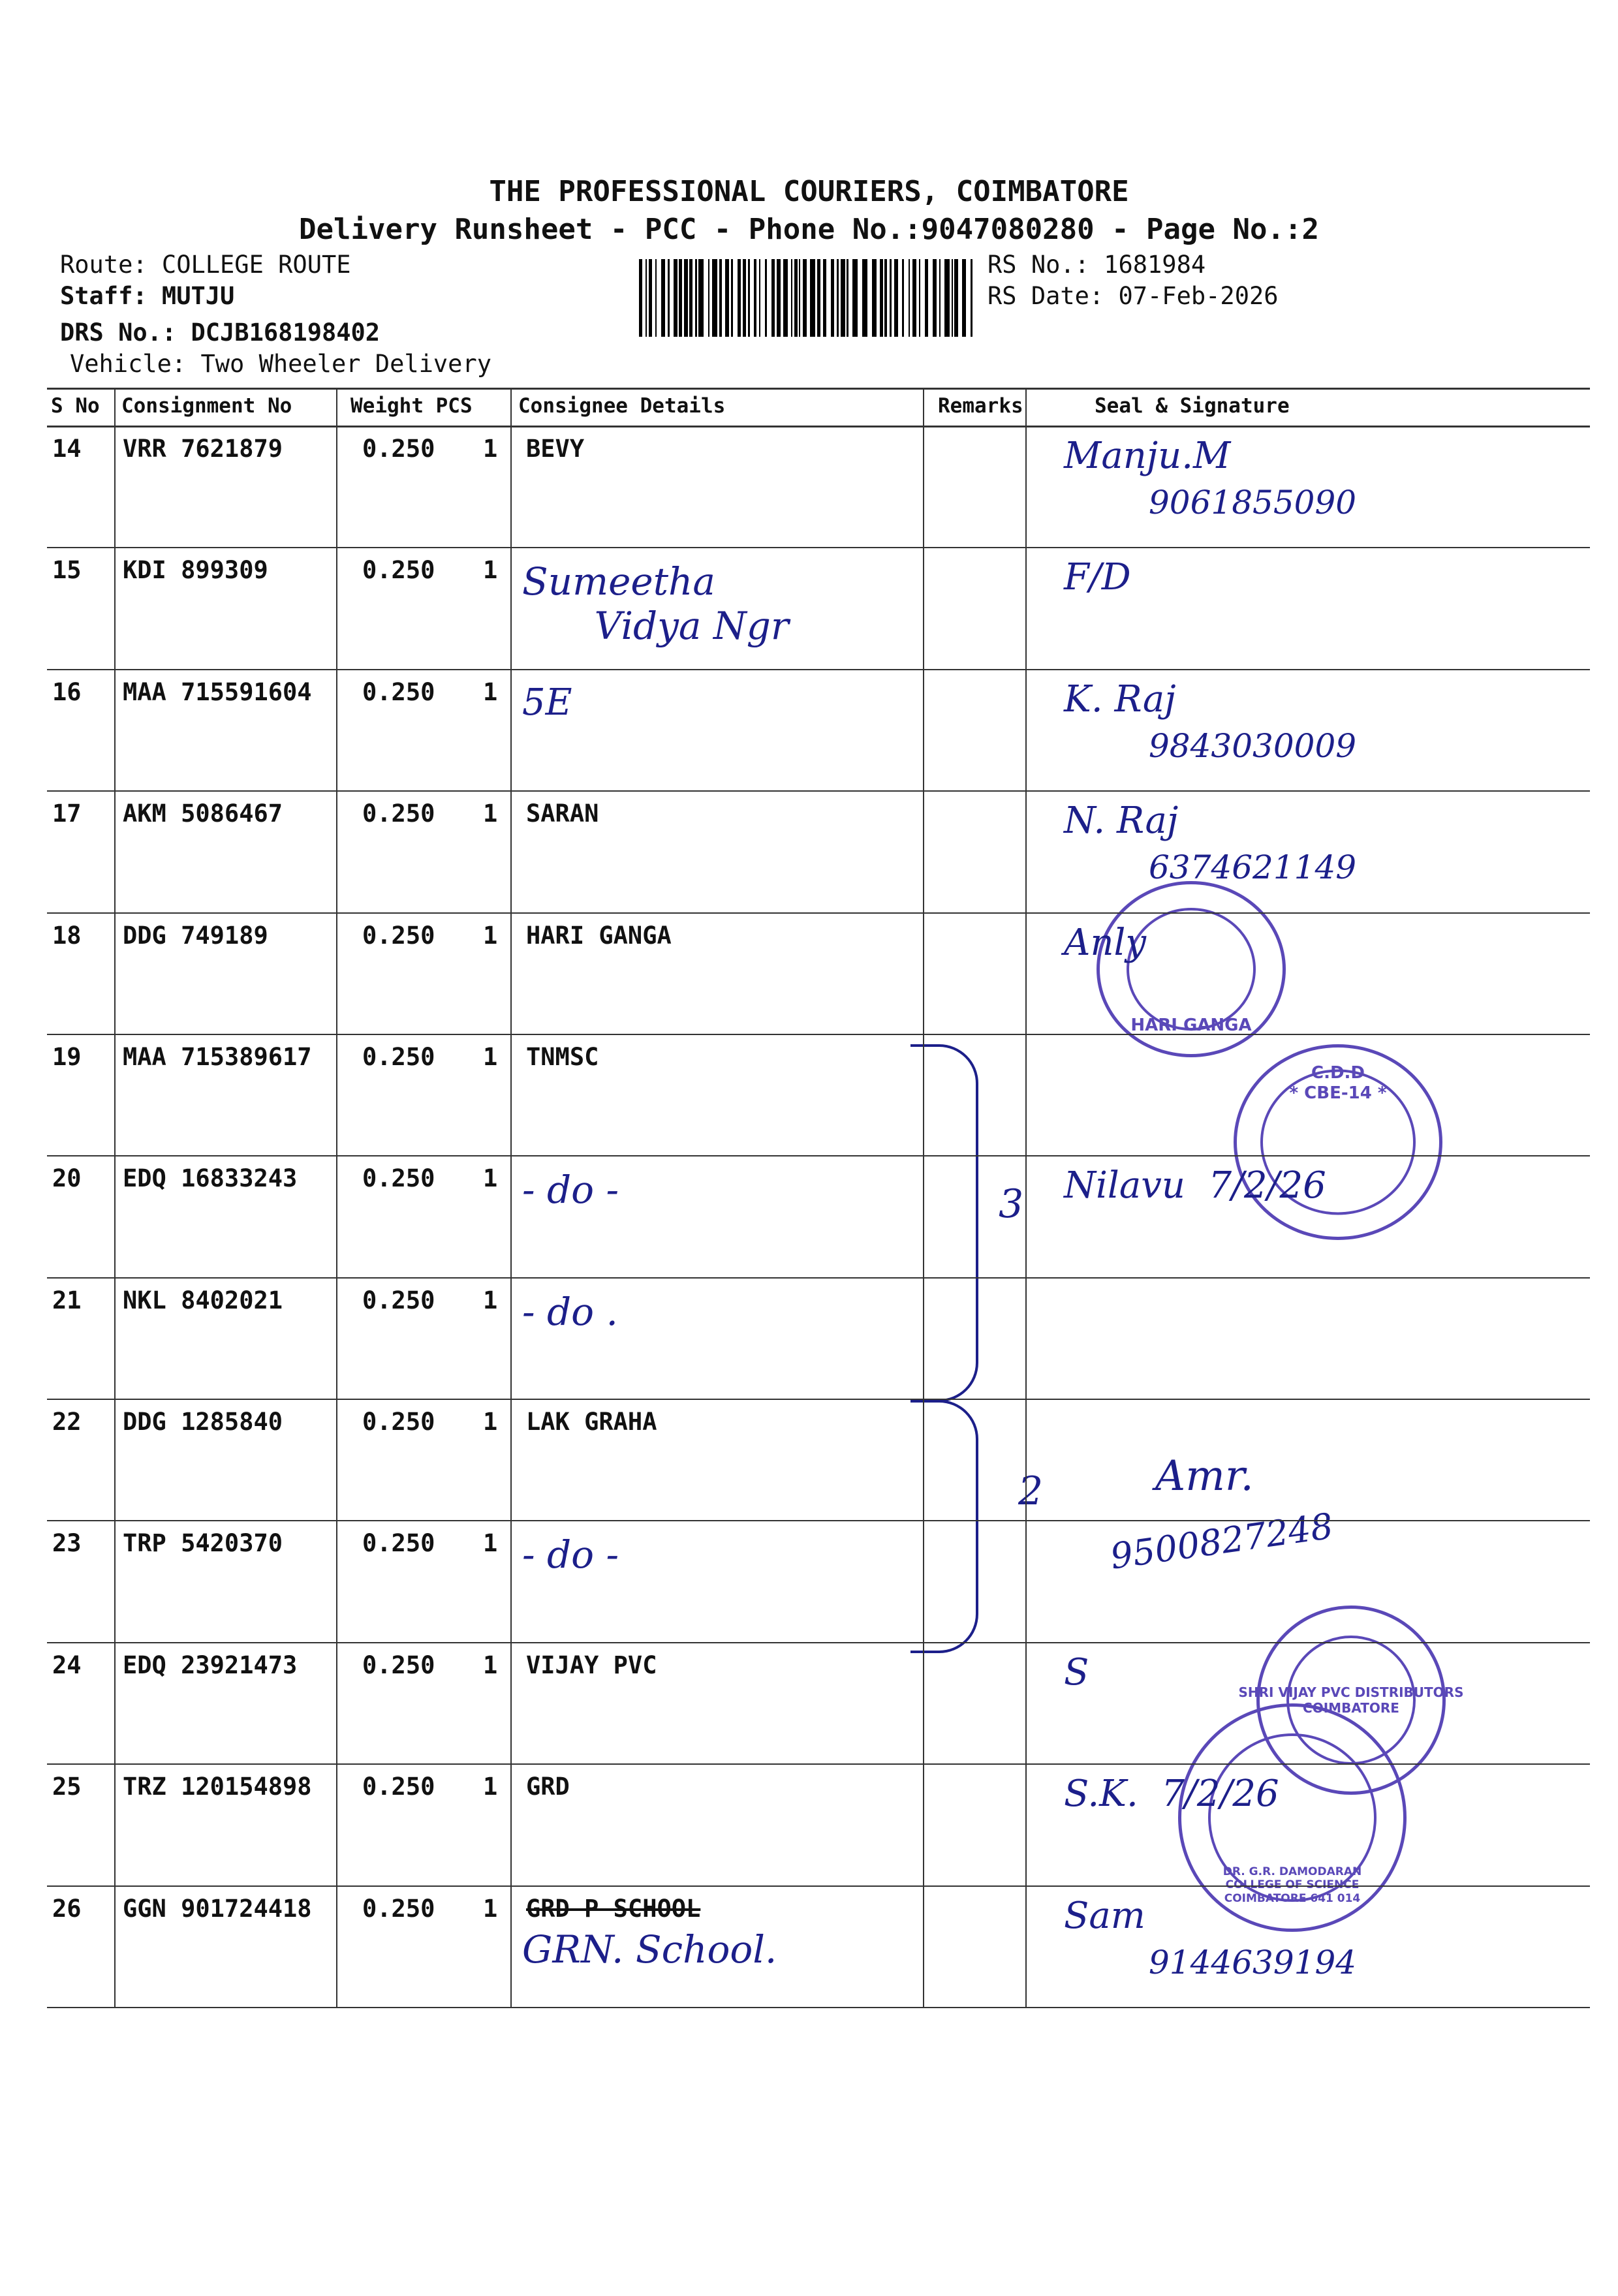 The height and width of the screenshot is (2296, 1618). What do you see at coordinates (1120, 699) in the screenshot?
I see `signature: K. Raj` at bounding box center [1120, 699].